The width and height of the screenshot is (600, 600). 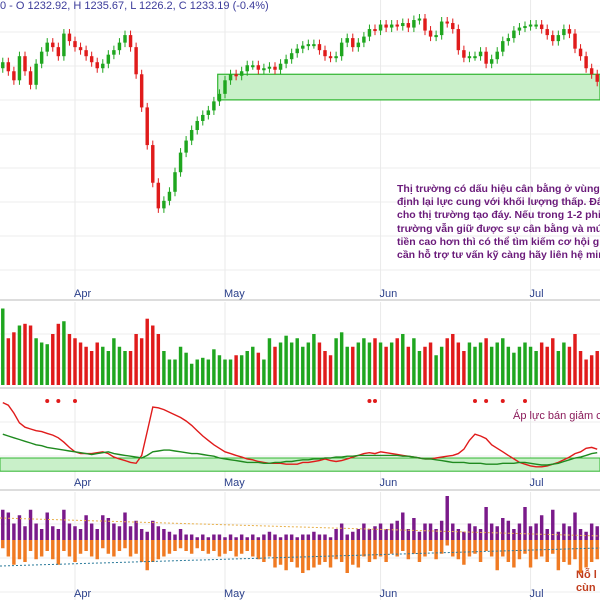 What do you see at coordinates (300, 527) in the screenshot?
I see `avg-line-upper` at bounding box center [300, 527].